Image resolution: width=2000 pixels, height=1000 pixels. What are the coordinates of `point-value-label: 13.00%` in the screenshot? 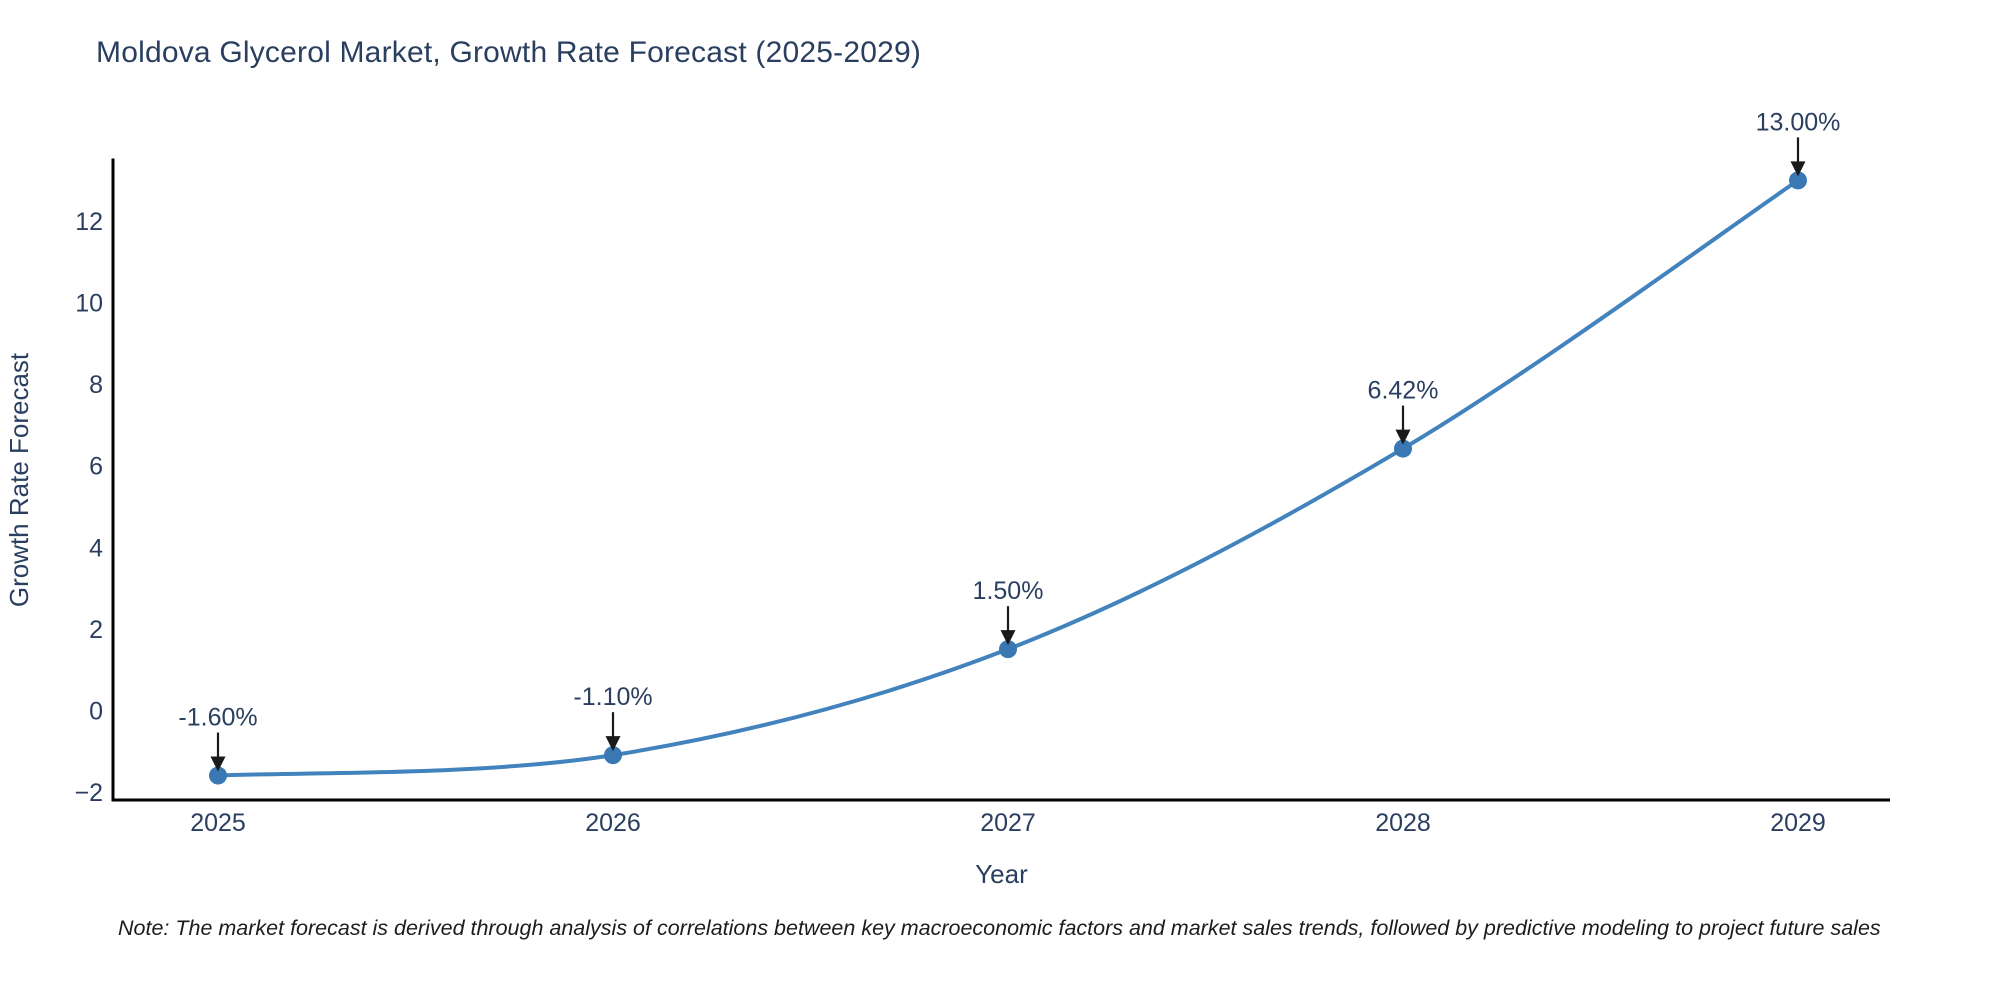 It's located at (1798, 122).